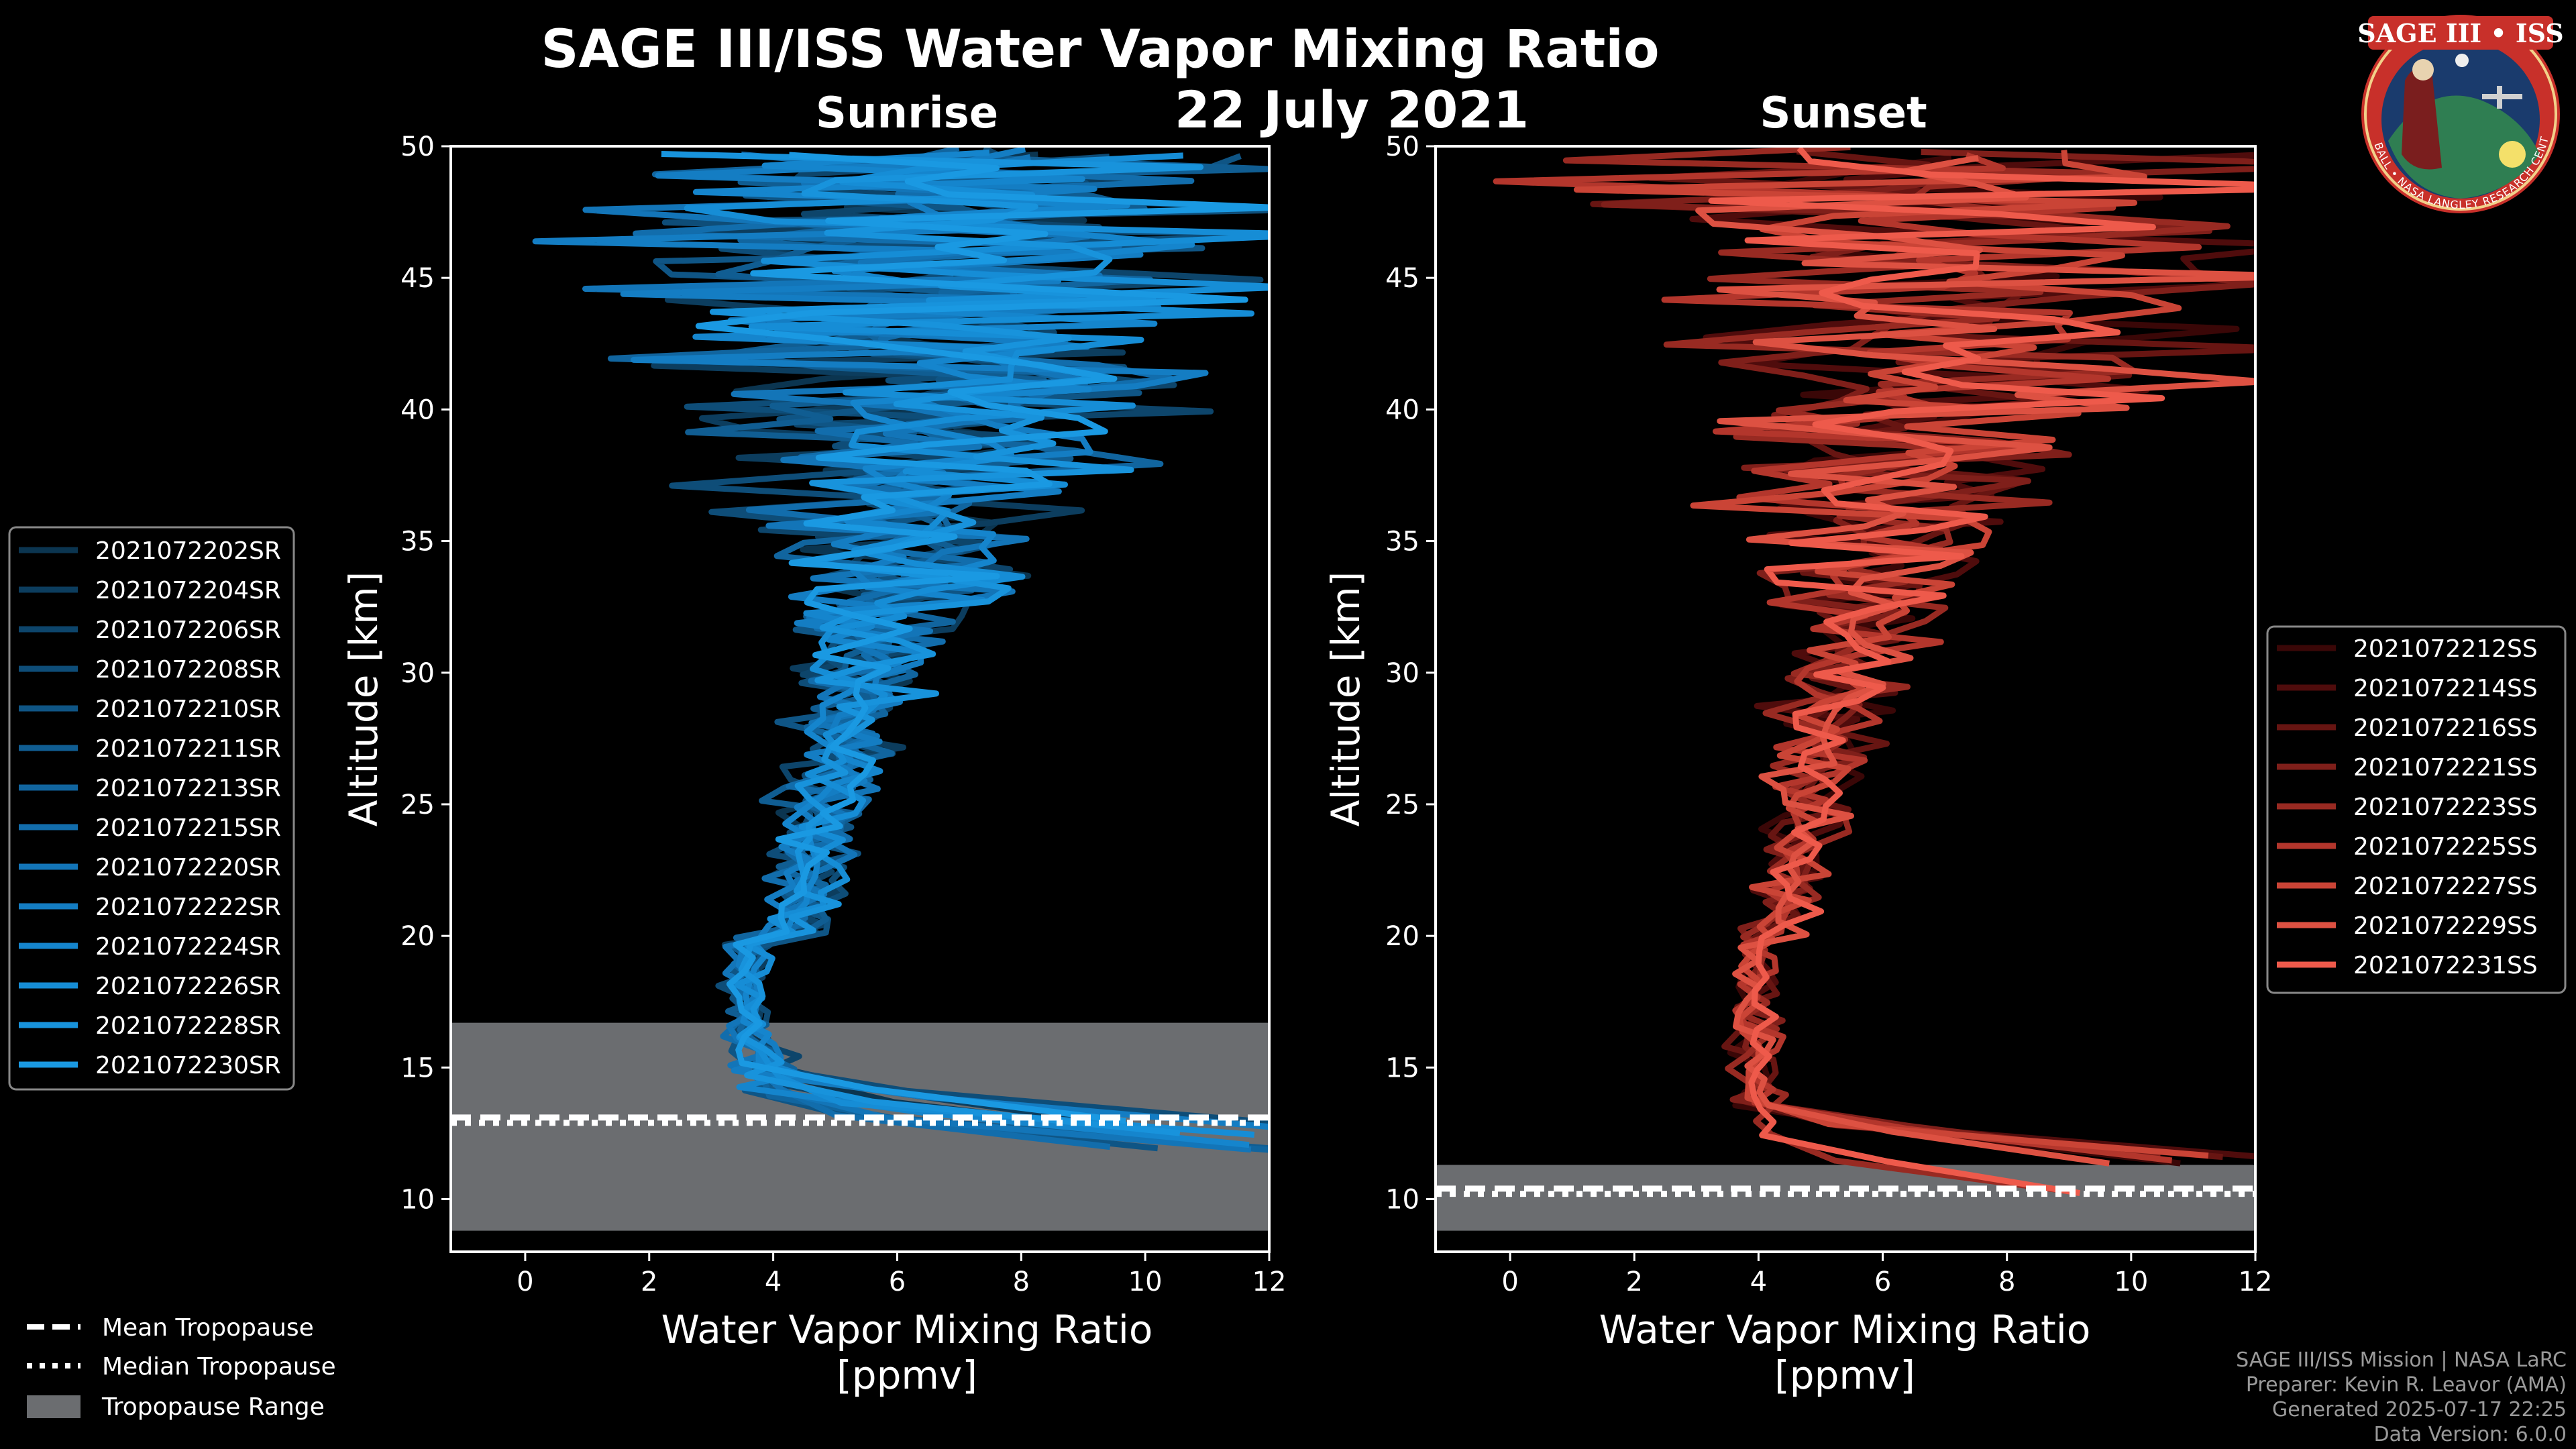 The height and width of the screenshot is (1449, 2576). What do you see at coordinates (188, 630) in the screenshot?
I see `legend-label: 2021072206SR` at bounding box center [188, 630].